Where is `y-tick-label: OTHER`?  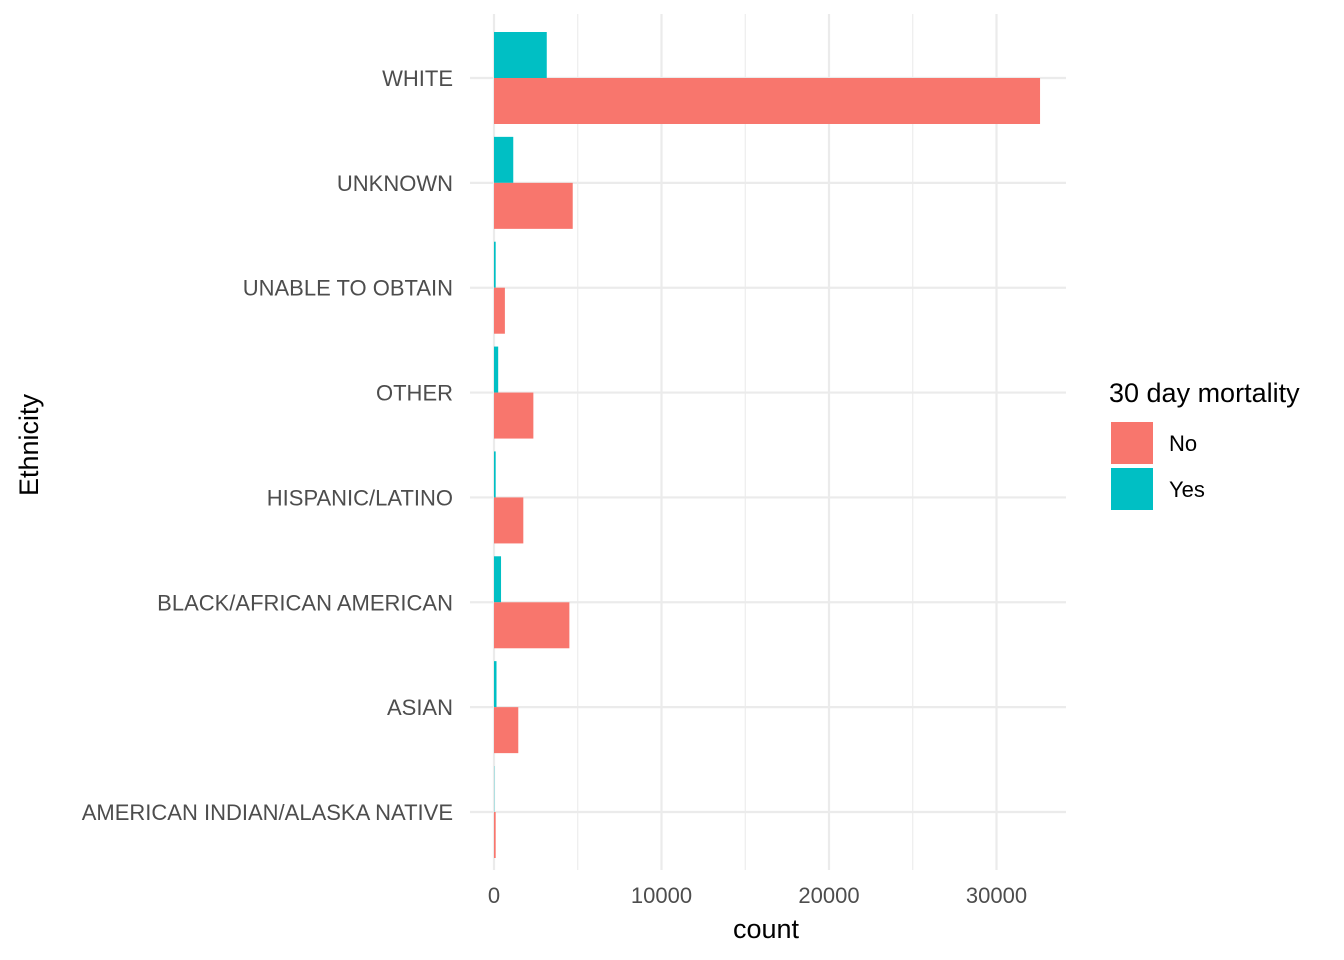
y-tick-label: OTHER is located at coordinates (414, 393).